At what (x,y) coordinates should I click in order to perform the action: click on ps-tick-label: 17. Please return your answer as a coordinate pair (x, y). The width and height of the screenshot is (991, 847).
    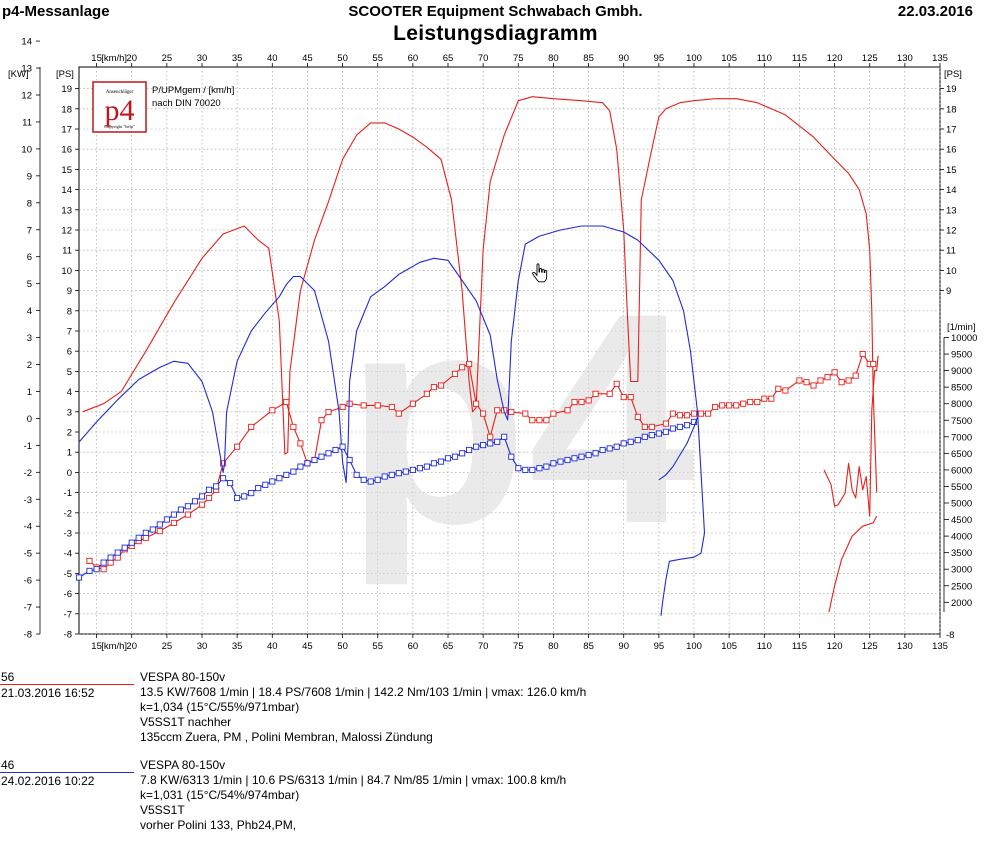
    Looking at the image, I should click on (66, 130).